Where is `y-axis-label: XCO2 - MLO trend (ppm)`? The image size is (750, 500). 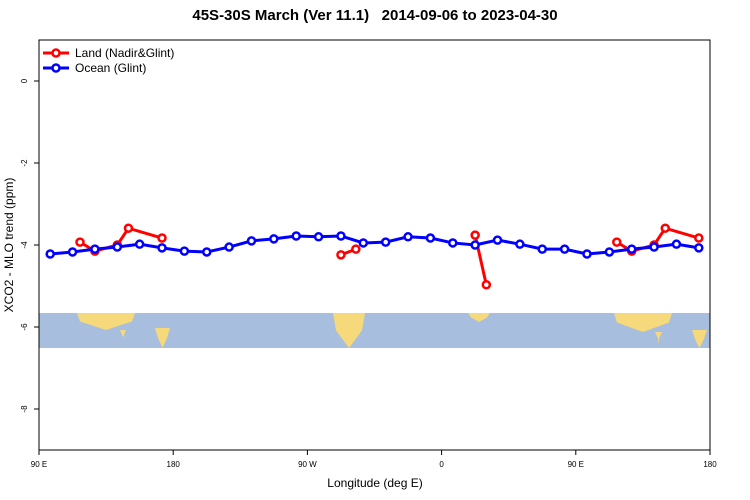
y-axis-label: XCO2 - MLO trend (ppm) is located at coordinates (9, 245).